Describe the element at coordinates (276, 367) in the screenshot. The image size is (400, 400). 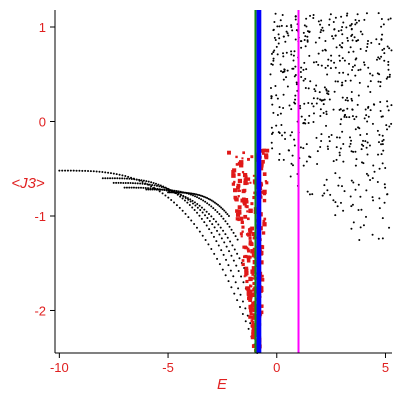
I see `x-tick-label: 0` at that location.